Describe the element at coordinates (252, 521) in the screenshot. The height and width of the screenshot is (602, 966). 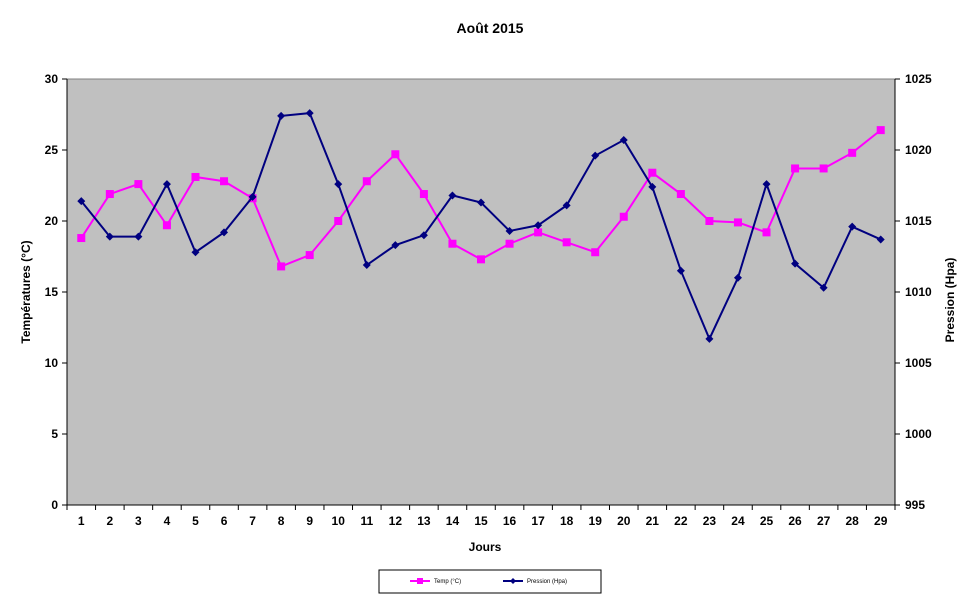
I see `x-tick-label: 7` at that location.